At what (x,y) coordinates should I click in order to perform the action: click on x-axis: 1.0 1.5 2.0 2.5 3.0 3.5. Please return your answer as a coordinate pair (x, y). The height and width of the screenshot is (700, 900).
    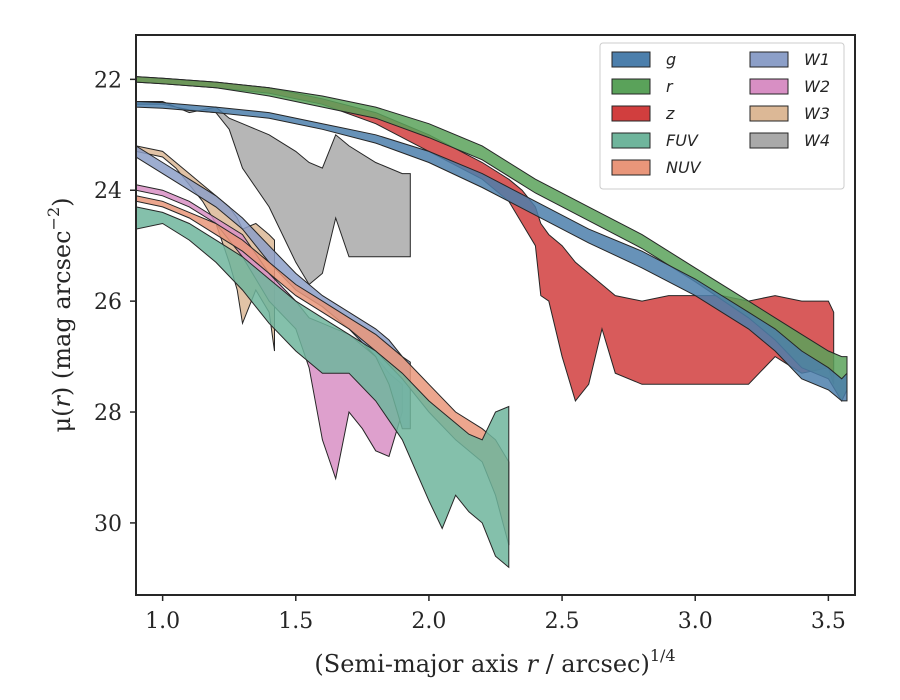
    Looking at the image, I should click on (495, 614).